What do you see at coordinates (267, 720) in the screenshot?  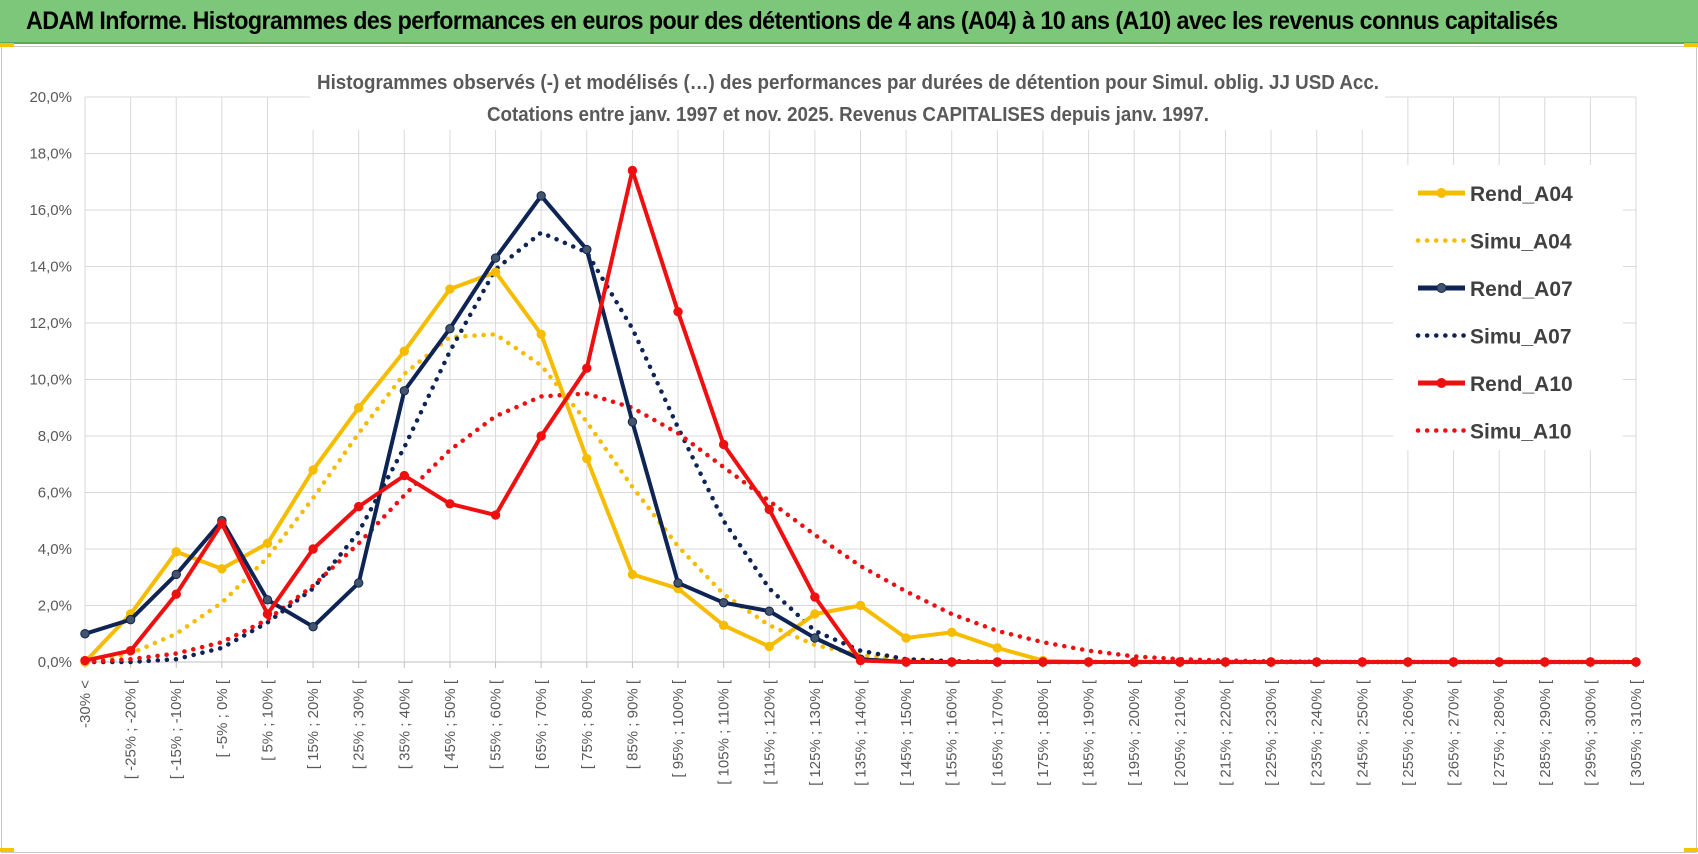 I see `x-tick-label: [ 5% ; 10% [` at bounding box center [267, 720].